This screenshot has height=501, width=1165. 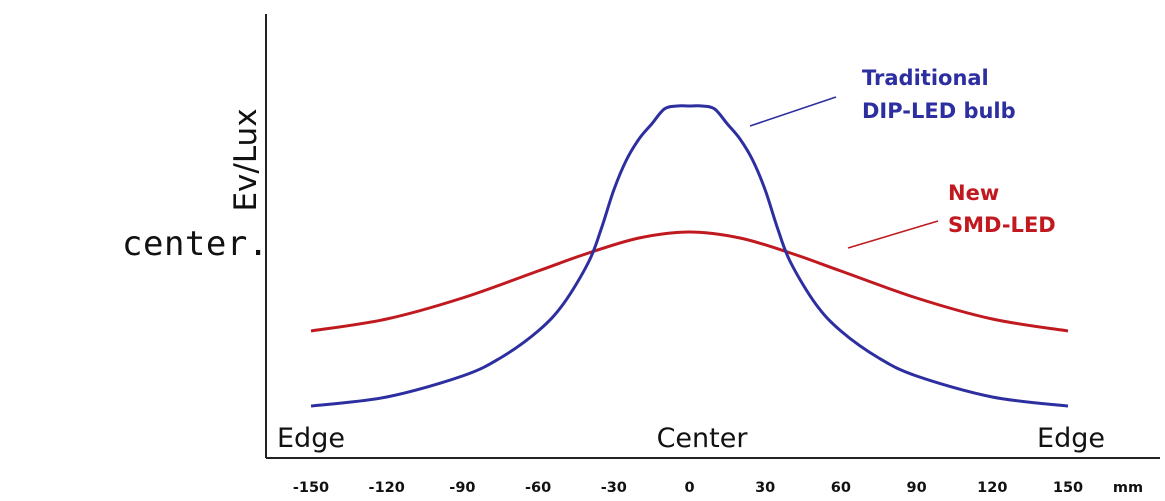 What do you see at coordinates (973, 193) in the screenshot?
I see `legend-label: New` at bounding box center [973, 193].